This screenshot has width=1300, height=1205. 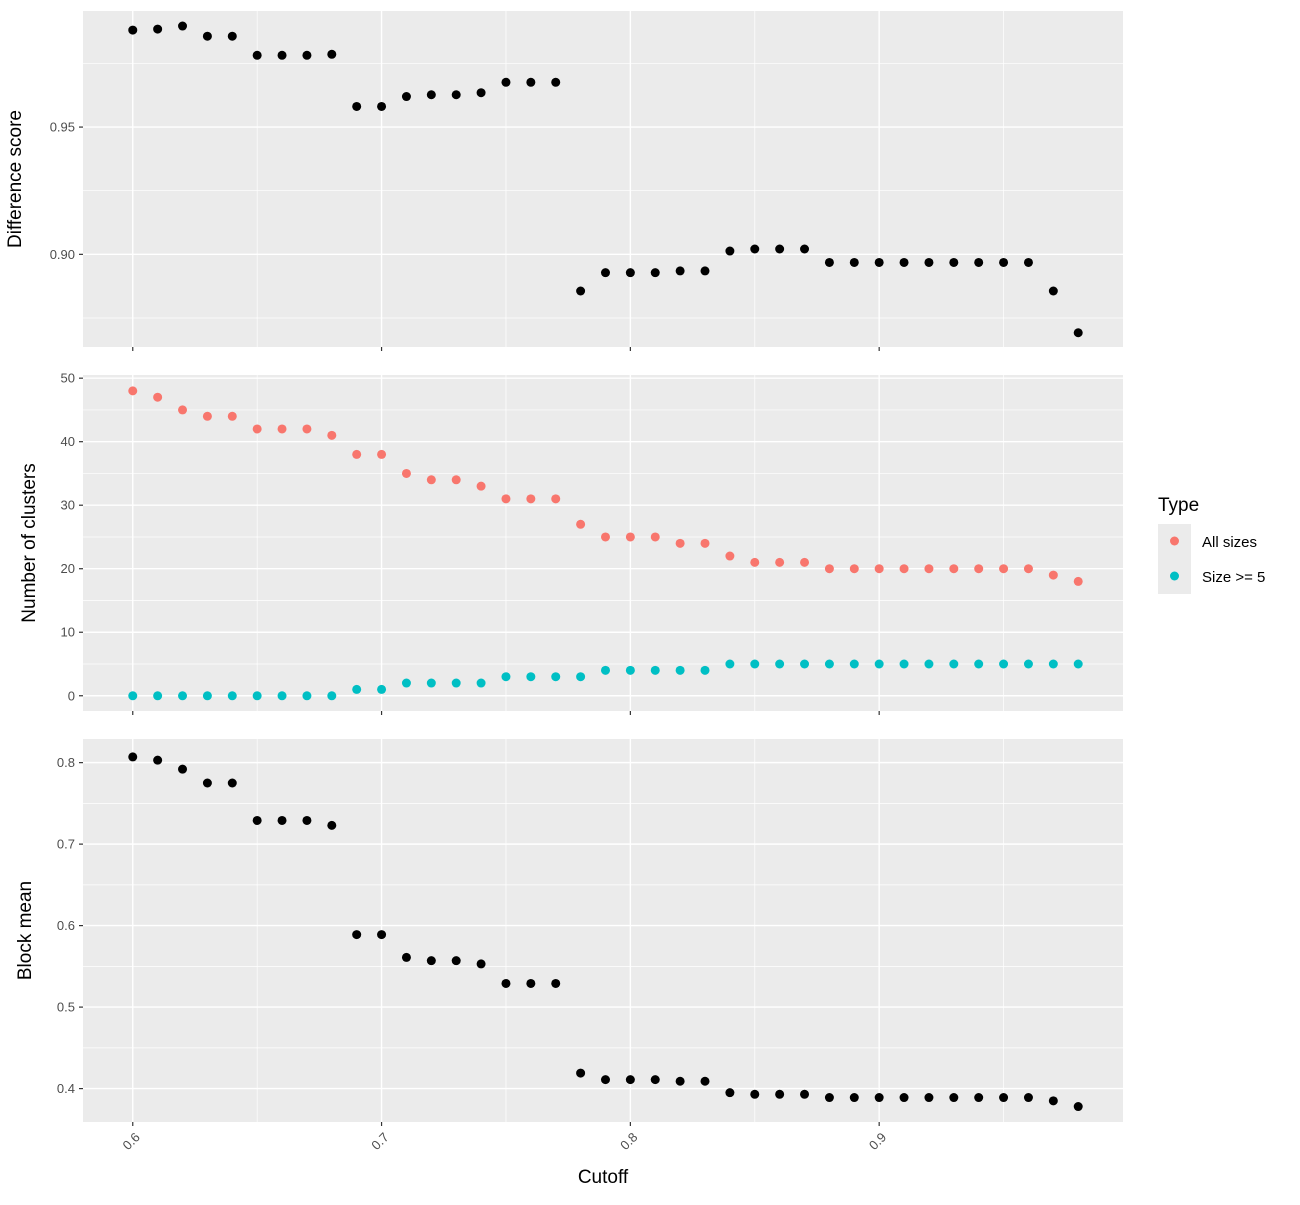 What do you see at coordinates (1229, 542) in the screenshot?
I see `legend-label-all-sizes: All sizes` at bounding box center [1229, 542].